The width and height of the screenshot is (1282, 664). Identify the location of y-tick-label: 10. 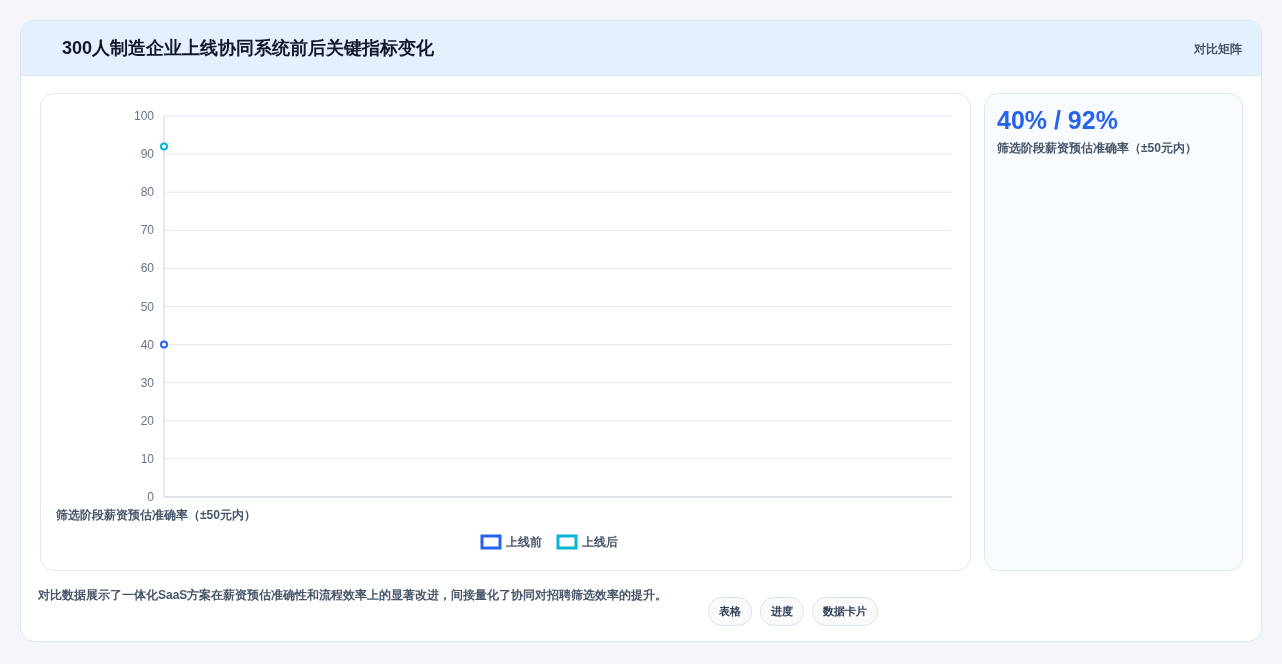
(147, 458).